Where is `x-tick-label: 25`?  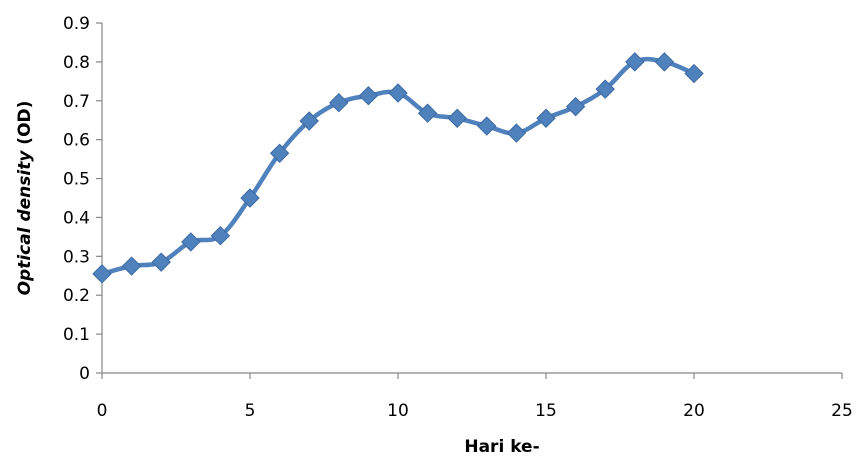 x-tick-label: 25 is located at coordinates (842, 411).